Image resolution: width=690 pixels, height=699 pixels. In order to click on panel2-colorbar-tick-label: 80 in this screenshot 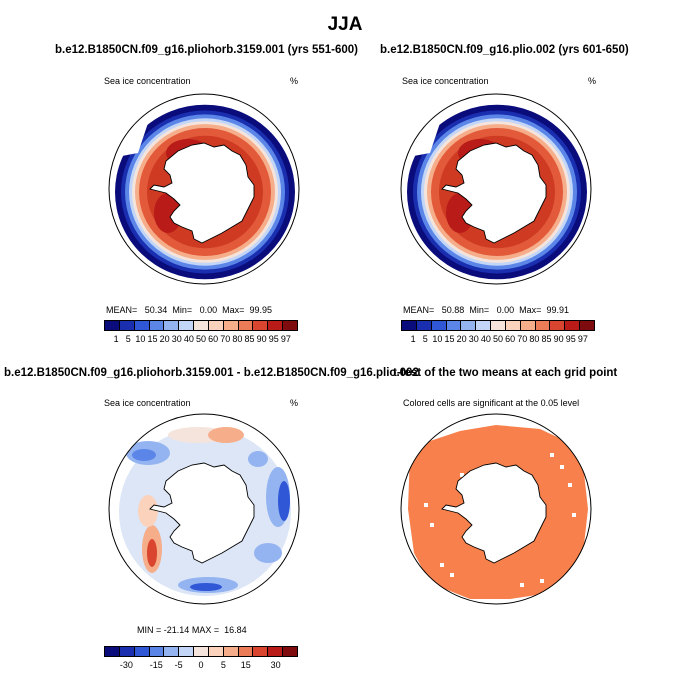, I will do `click(534, 339)`.